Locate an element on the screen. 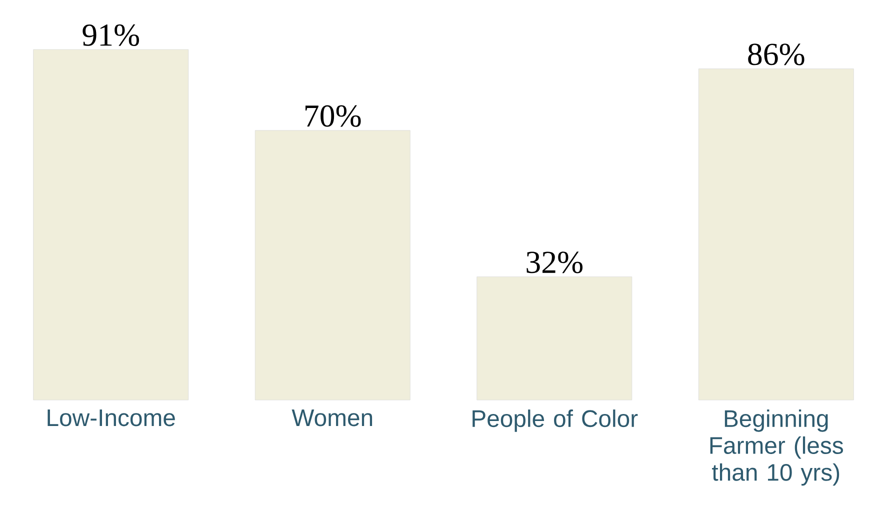 Image resolution: width=887 pixels, height=511 pixels. x-tick-label: Beginning Farmer (less than 10 yrs) is located at coordinates (776, 448).